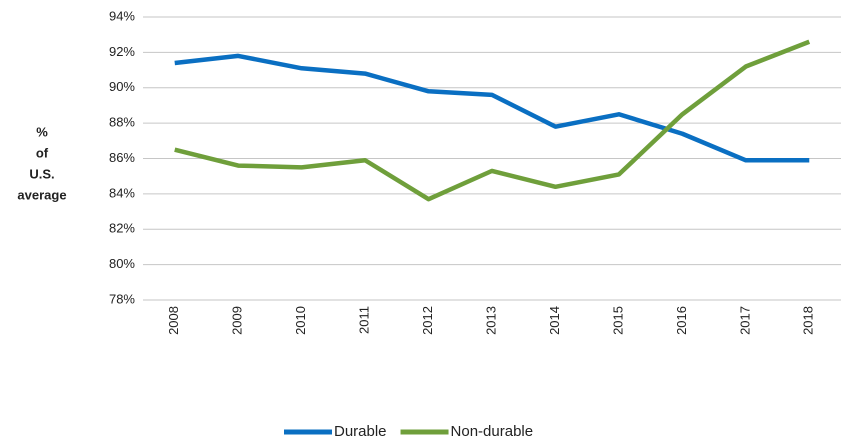 This screenshot has width=843, height=441. What do you see at coordinates (122, 263) in the screenshot?
I see `y-tick-label: 80%` at bounding box center [122, 263].